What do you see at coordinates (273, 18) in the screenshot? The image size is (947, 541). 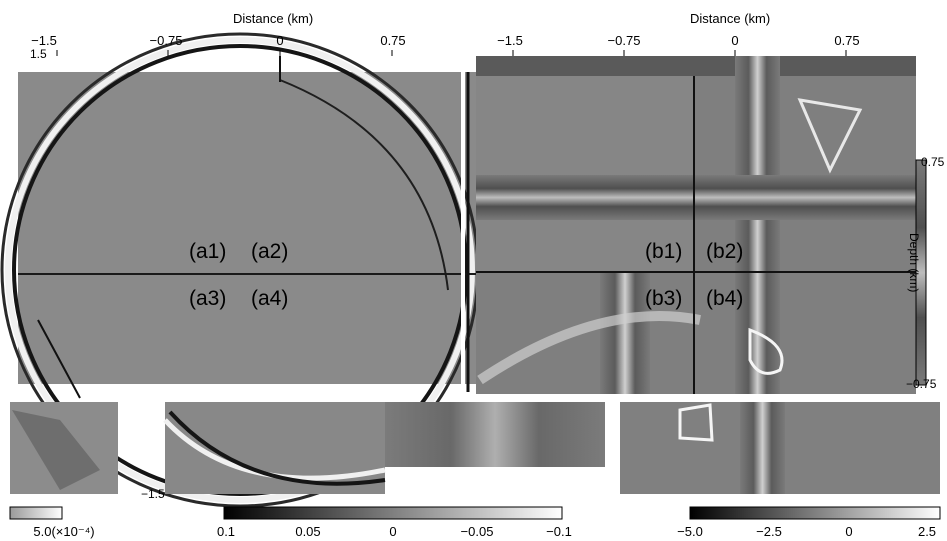 I see `left-distance-axis-title: Distance (km)` at bounding box center [273, 18].